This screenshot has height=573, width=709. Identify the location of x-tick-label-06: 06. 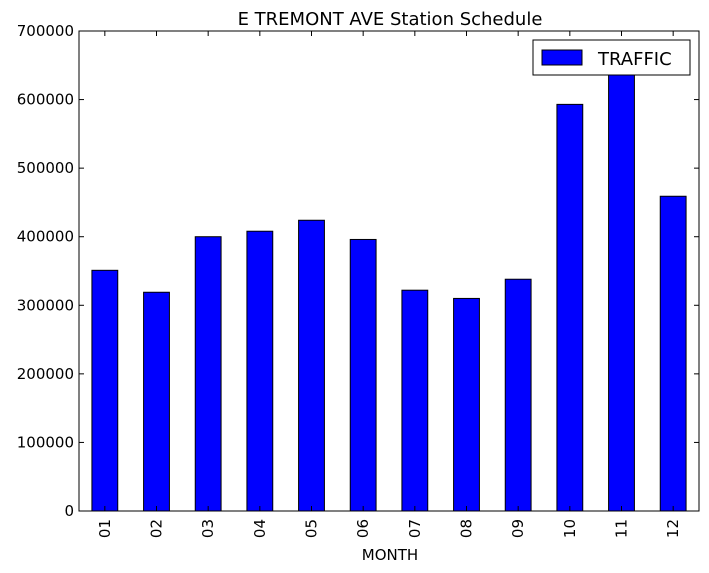
(363, 528).